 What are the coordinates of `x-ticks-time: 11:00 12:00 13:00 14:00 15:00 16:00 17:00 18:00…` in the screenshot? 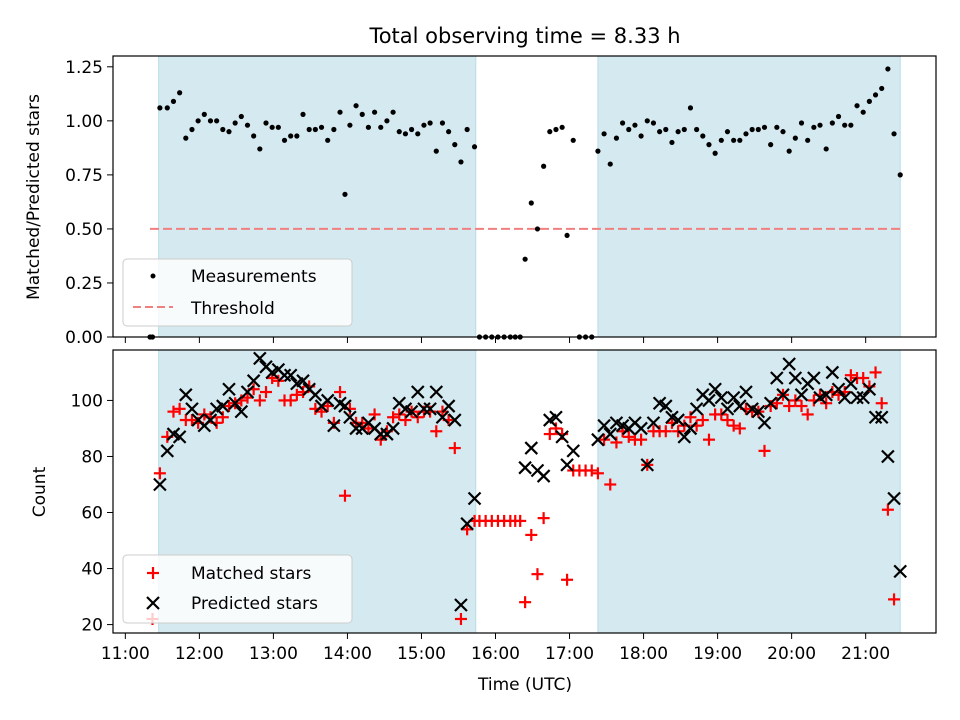 It's located at (495, 648).